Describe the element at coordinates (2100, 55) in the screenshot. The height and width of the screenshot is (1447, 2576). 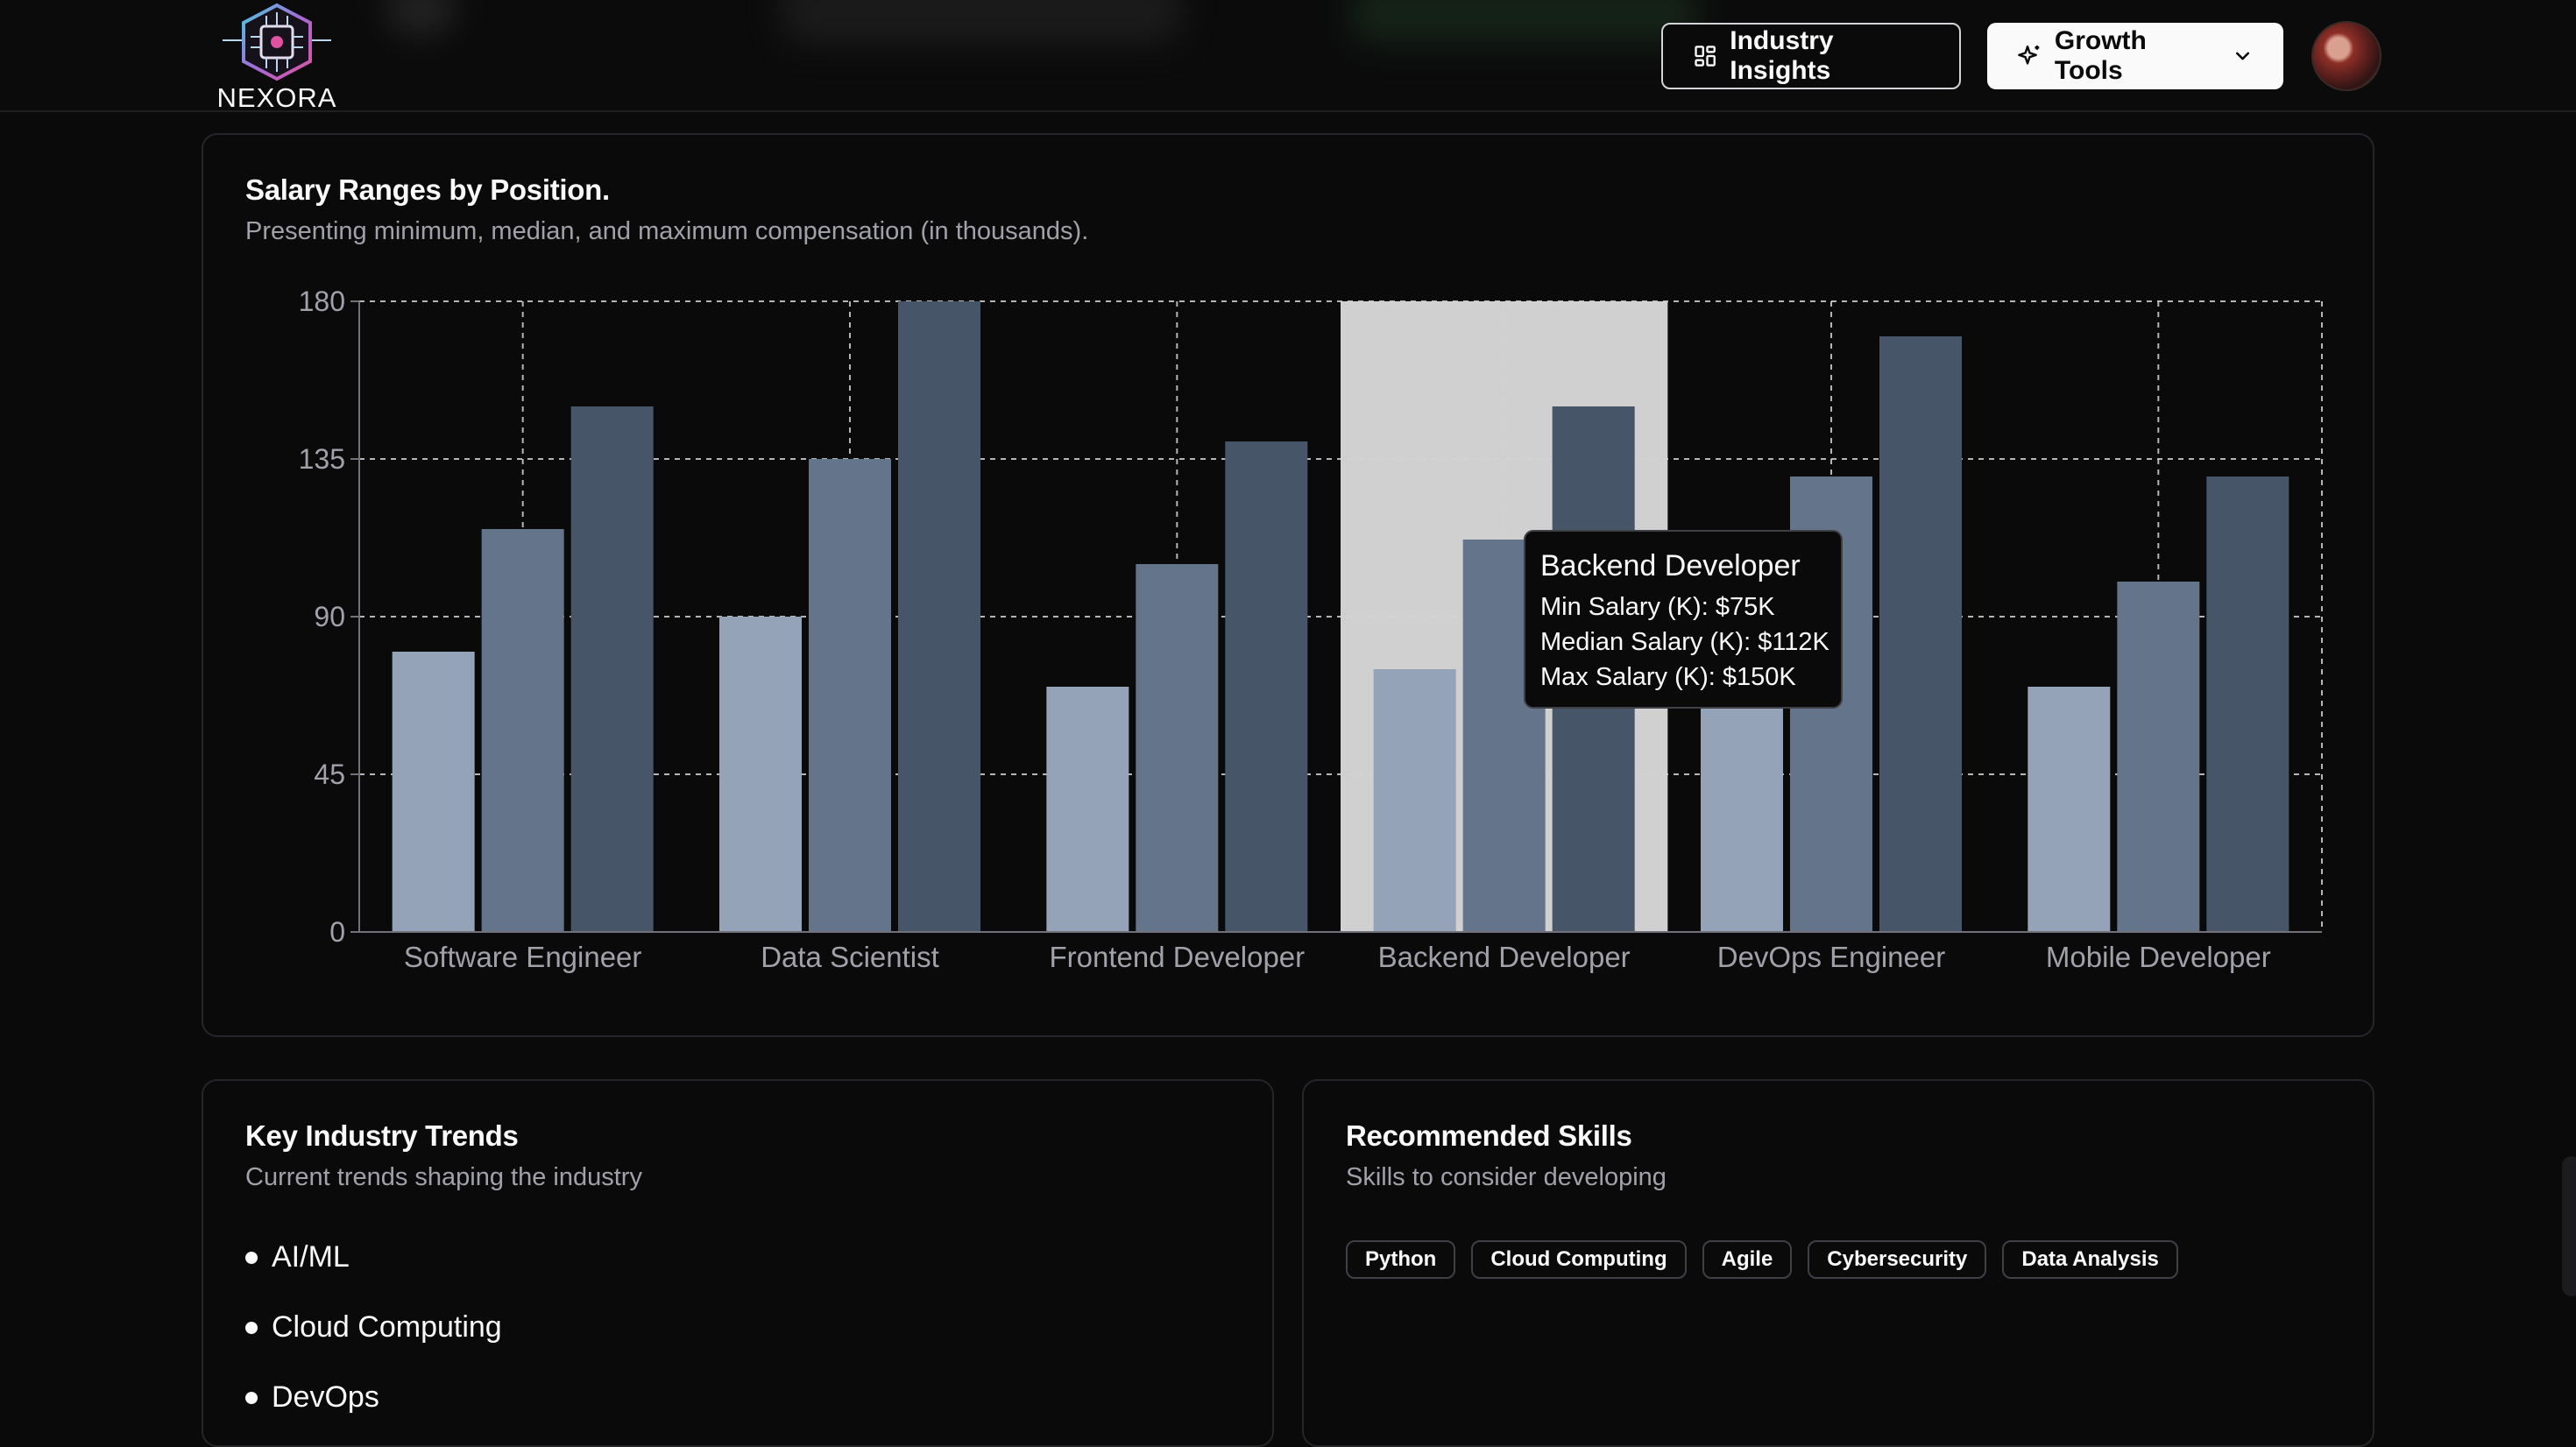
I see `growth-tools-label: Growth Tools` at that location.